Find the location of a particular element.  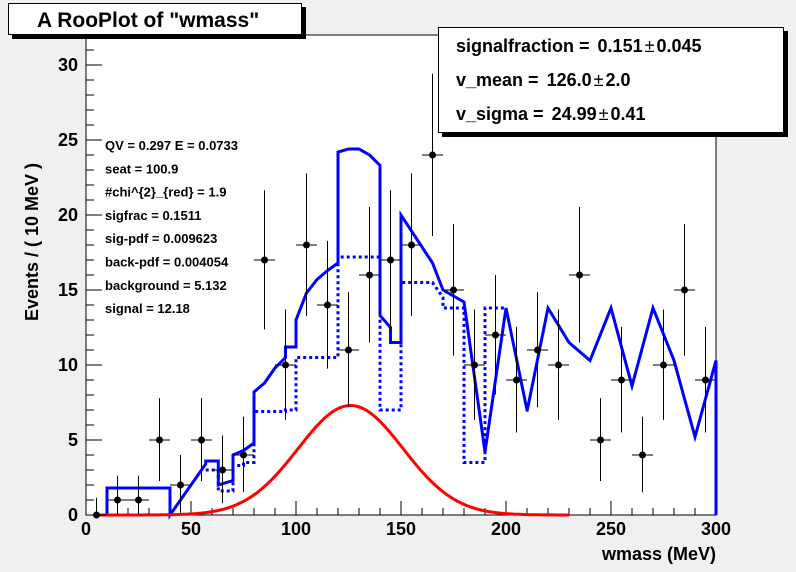

stat-v-mean: v_mean = 126.0 ±2.0 is located at coordinates (543, 80).